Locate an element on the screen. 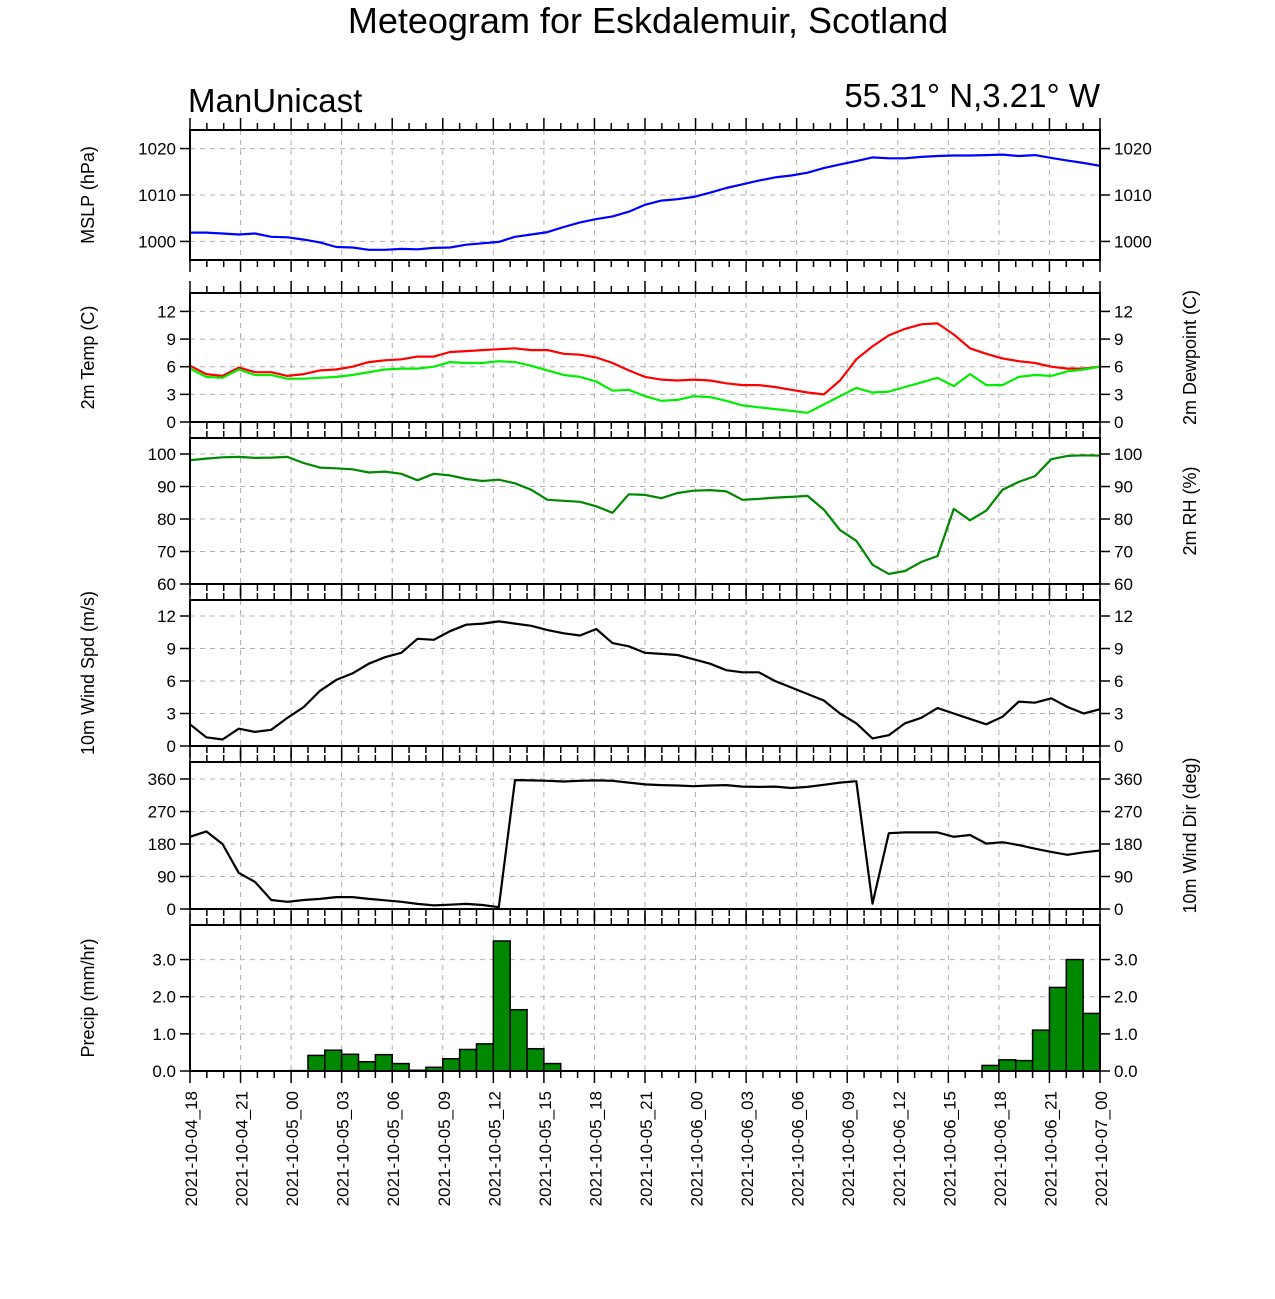 This screenshot has width=1275, height=1299. y-ticks: 1000 1000 1010 1010 1020 1020 is located at coordinates (645, 196).